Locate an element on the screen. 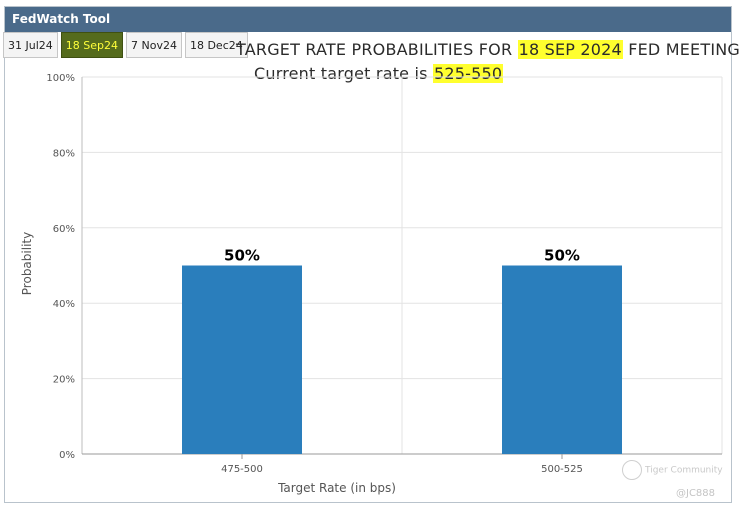 The image size is (739, 512). heading-prefix: TARGET RATE PROBABILITIES FOR is located at coordinates (377, 49).